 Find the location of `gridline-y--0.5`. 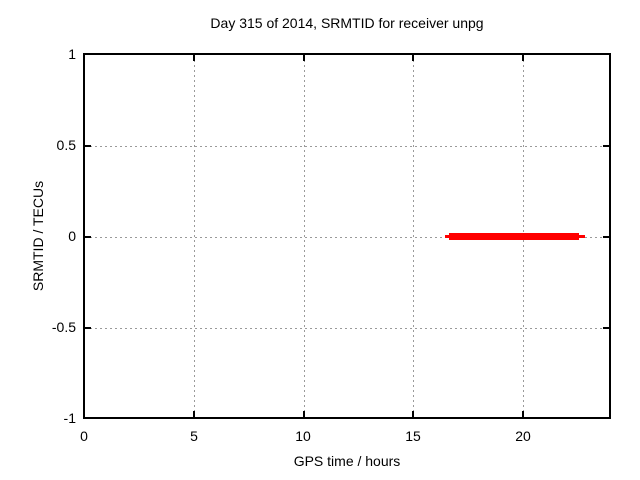

gridline-y--0.5 is located at coordinates (347, 328).